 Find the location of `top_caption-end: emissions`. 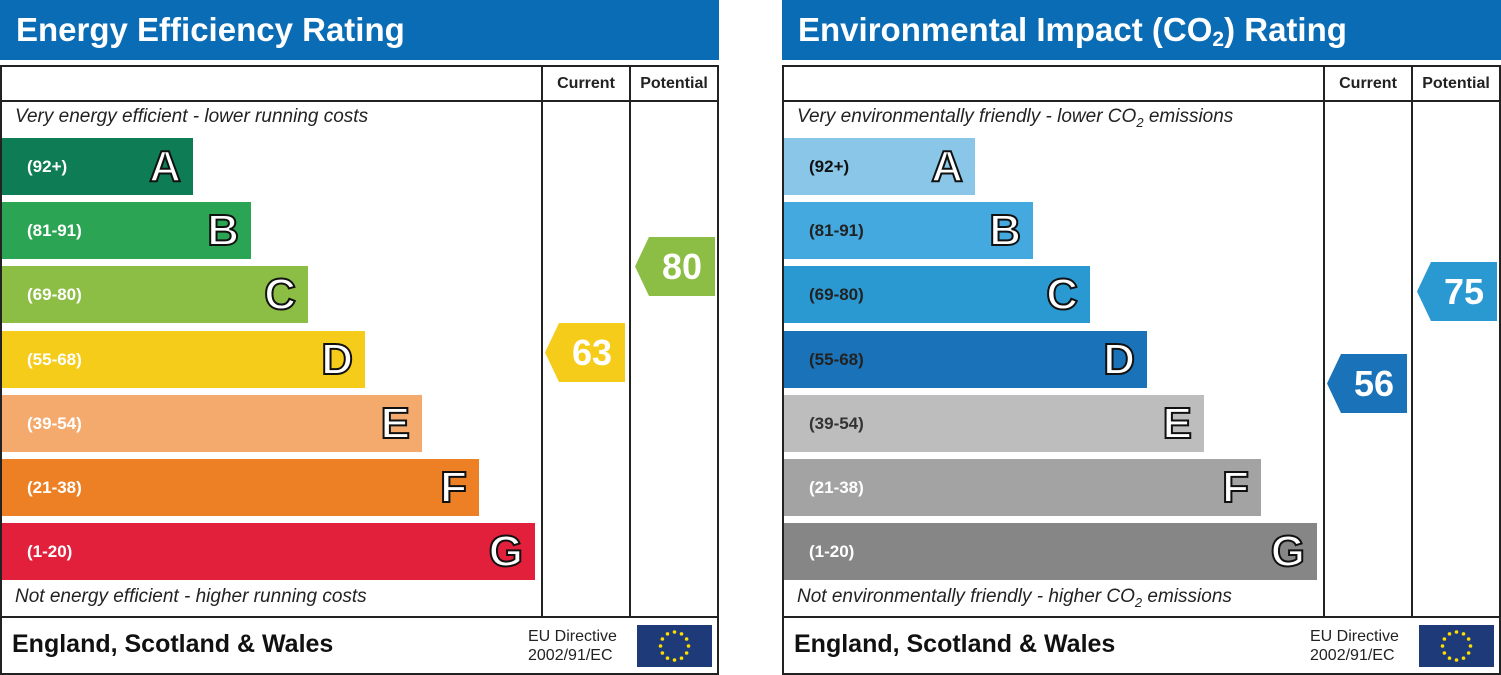

top_caption-end: emissions is located at coordinates (1188, 116).